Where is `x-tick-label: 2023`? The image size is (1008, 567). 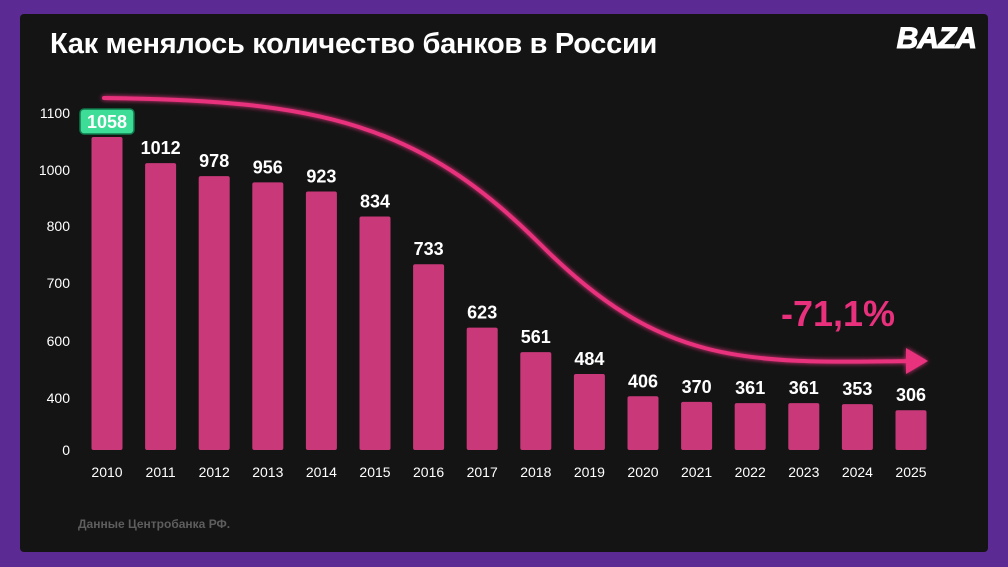 x-tick-label: 2023 is located at coordinates (803, 472).